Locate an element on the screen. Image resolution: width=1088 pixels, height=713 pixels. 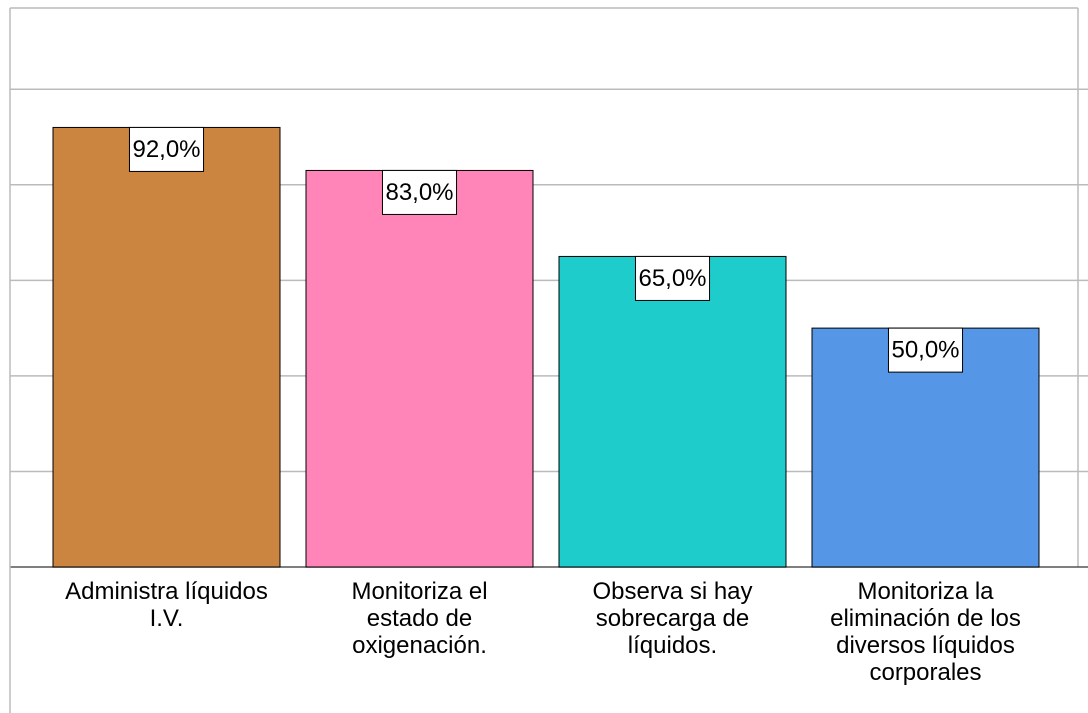
value-label: 50,0% is located at coordinates (925, 349).